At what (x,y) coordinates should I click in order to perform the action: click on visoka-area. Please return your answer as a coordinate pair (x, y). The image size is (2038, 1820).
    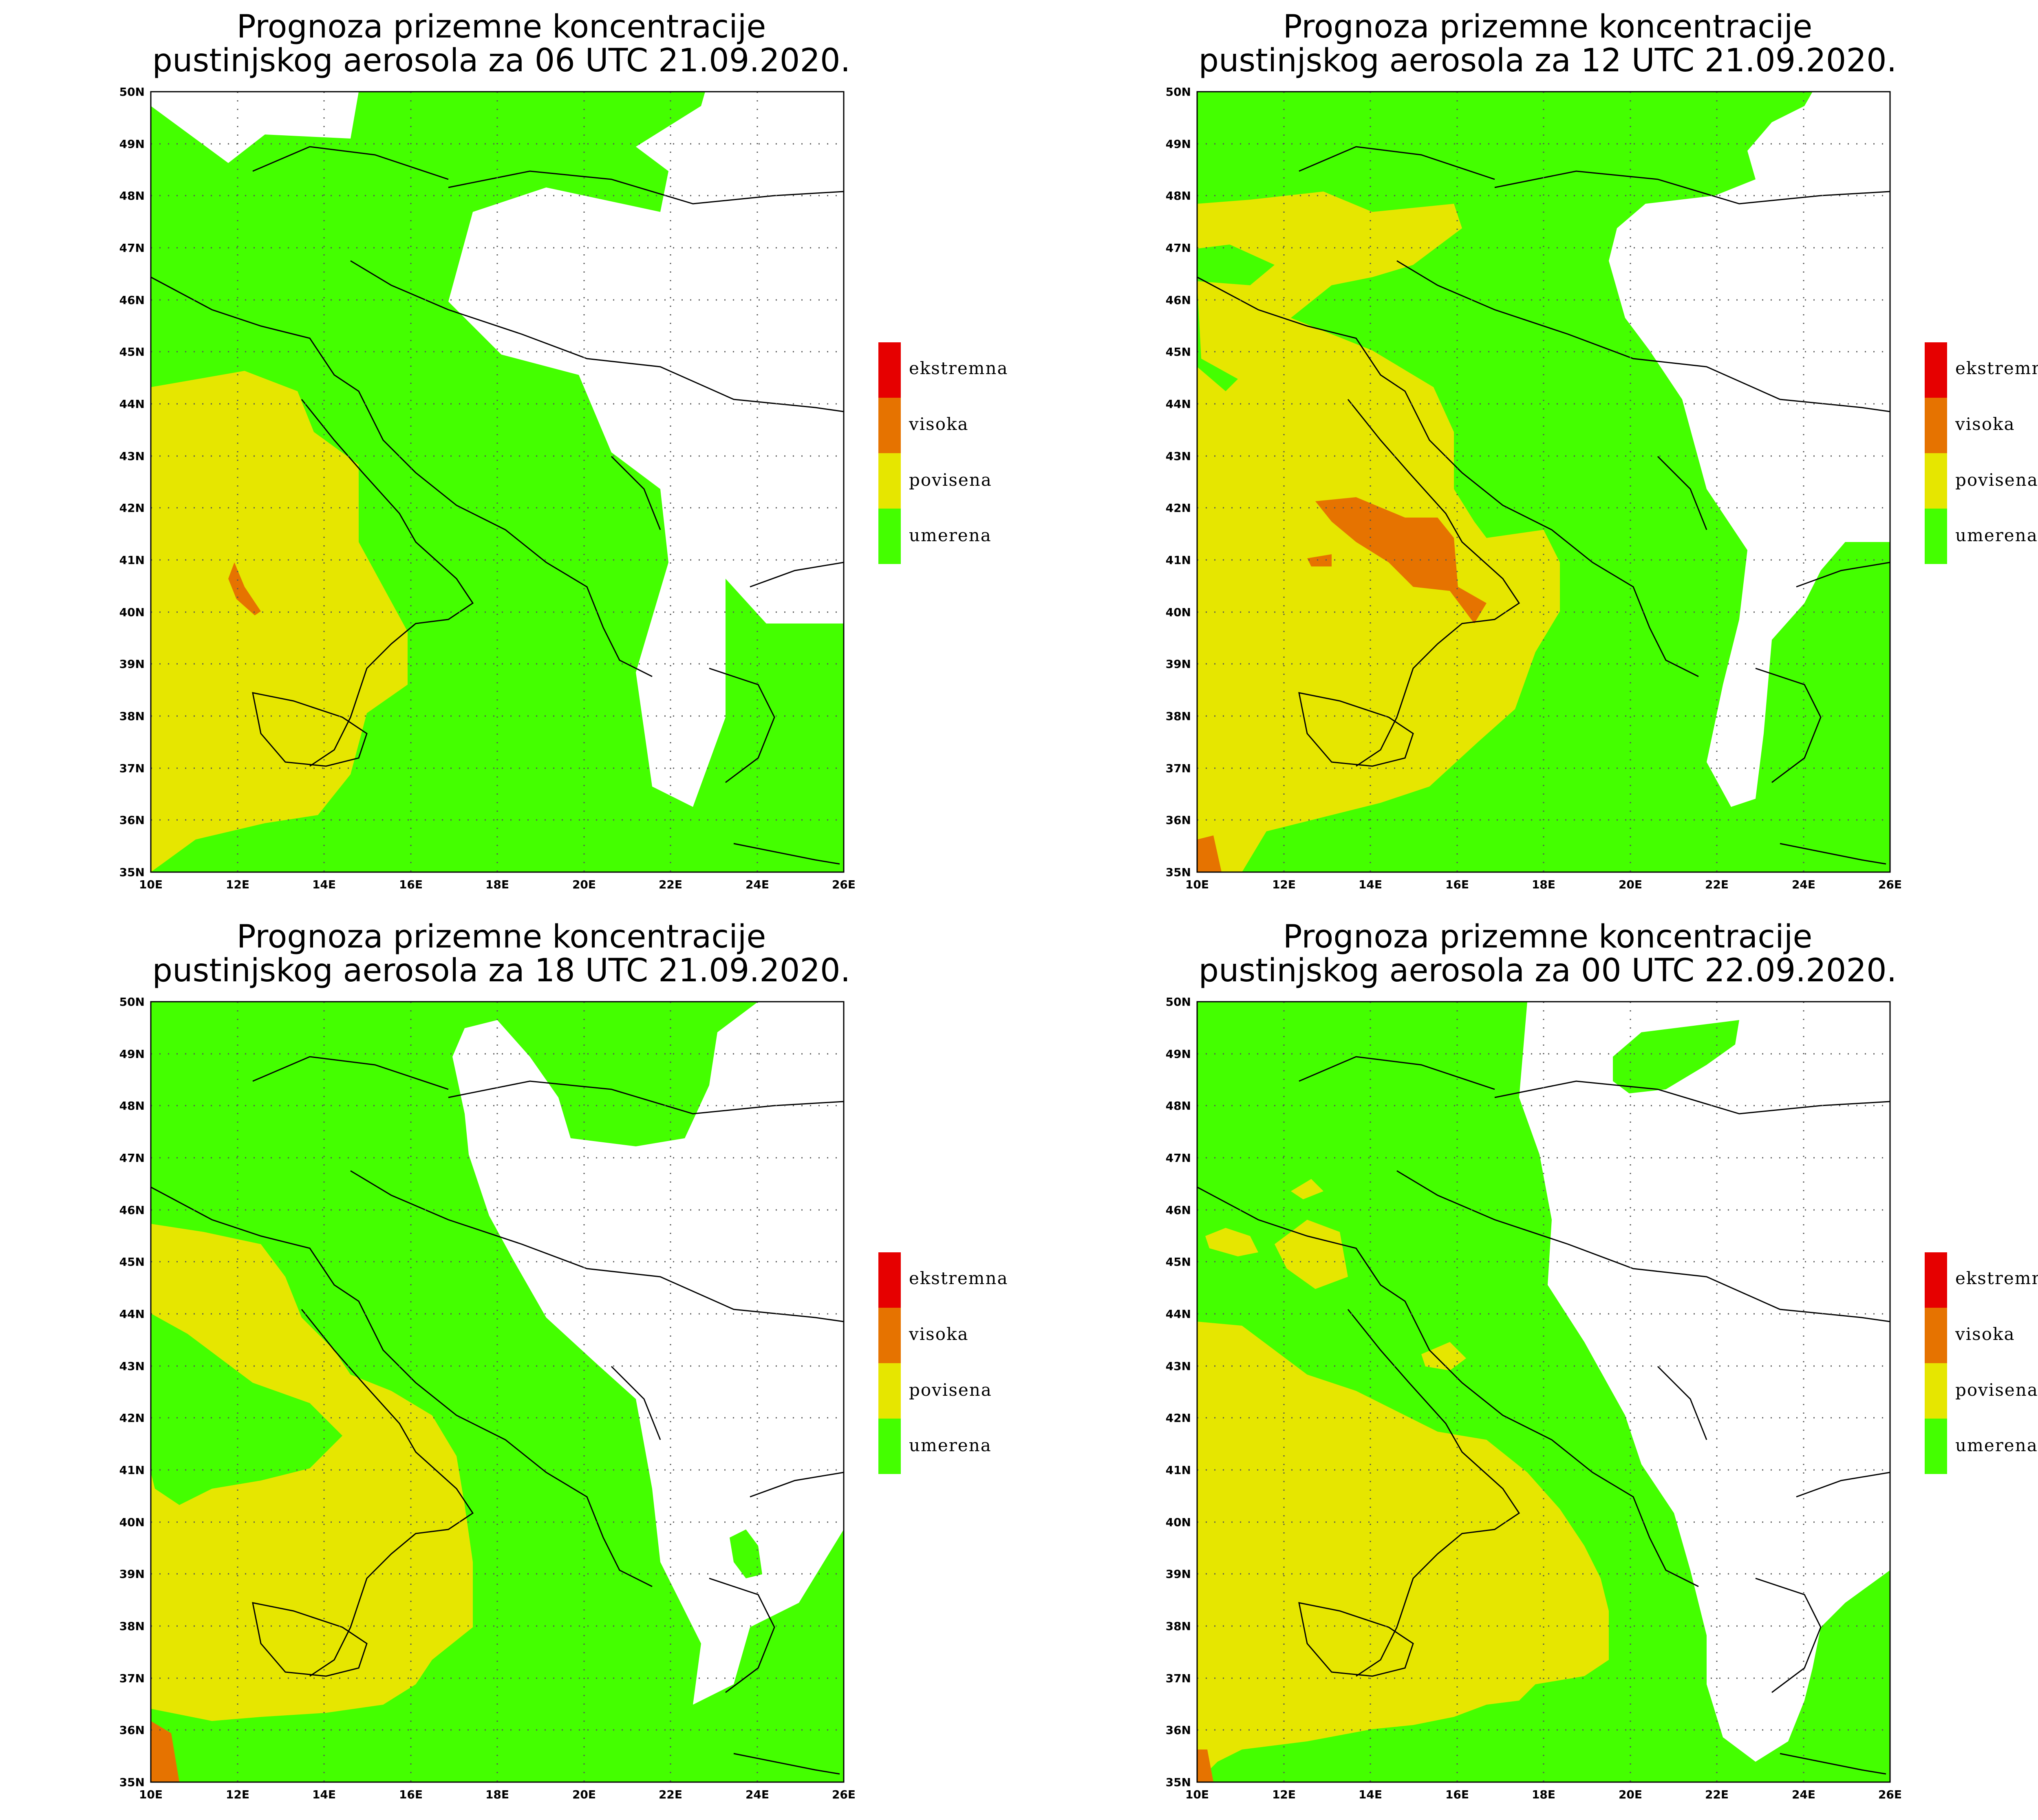
    Looking at the image, I should click on (1401, 561).